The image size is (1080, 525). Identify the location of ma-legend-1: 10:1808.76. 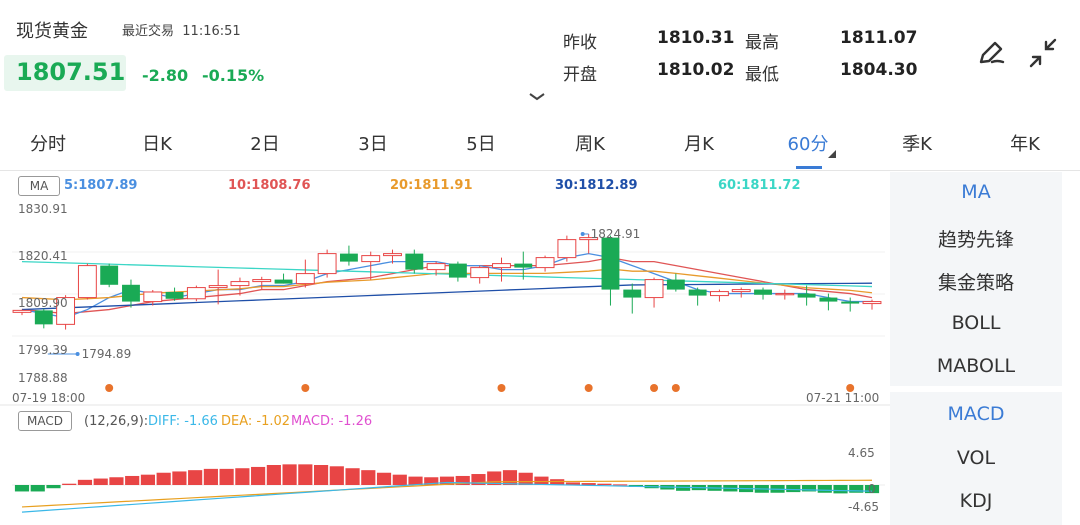
(269, 185).